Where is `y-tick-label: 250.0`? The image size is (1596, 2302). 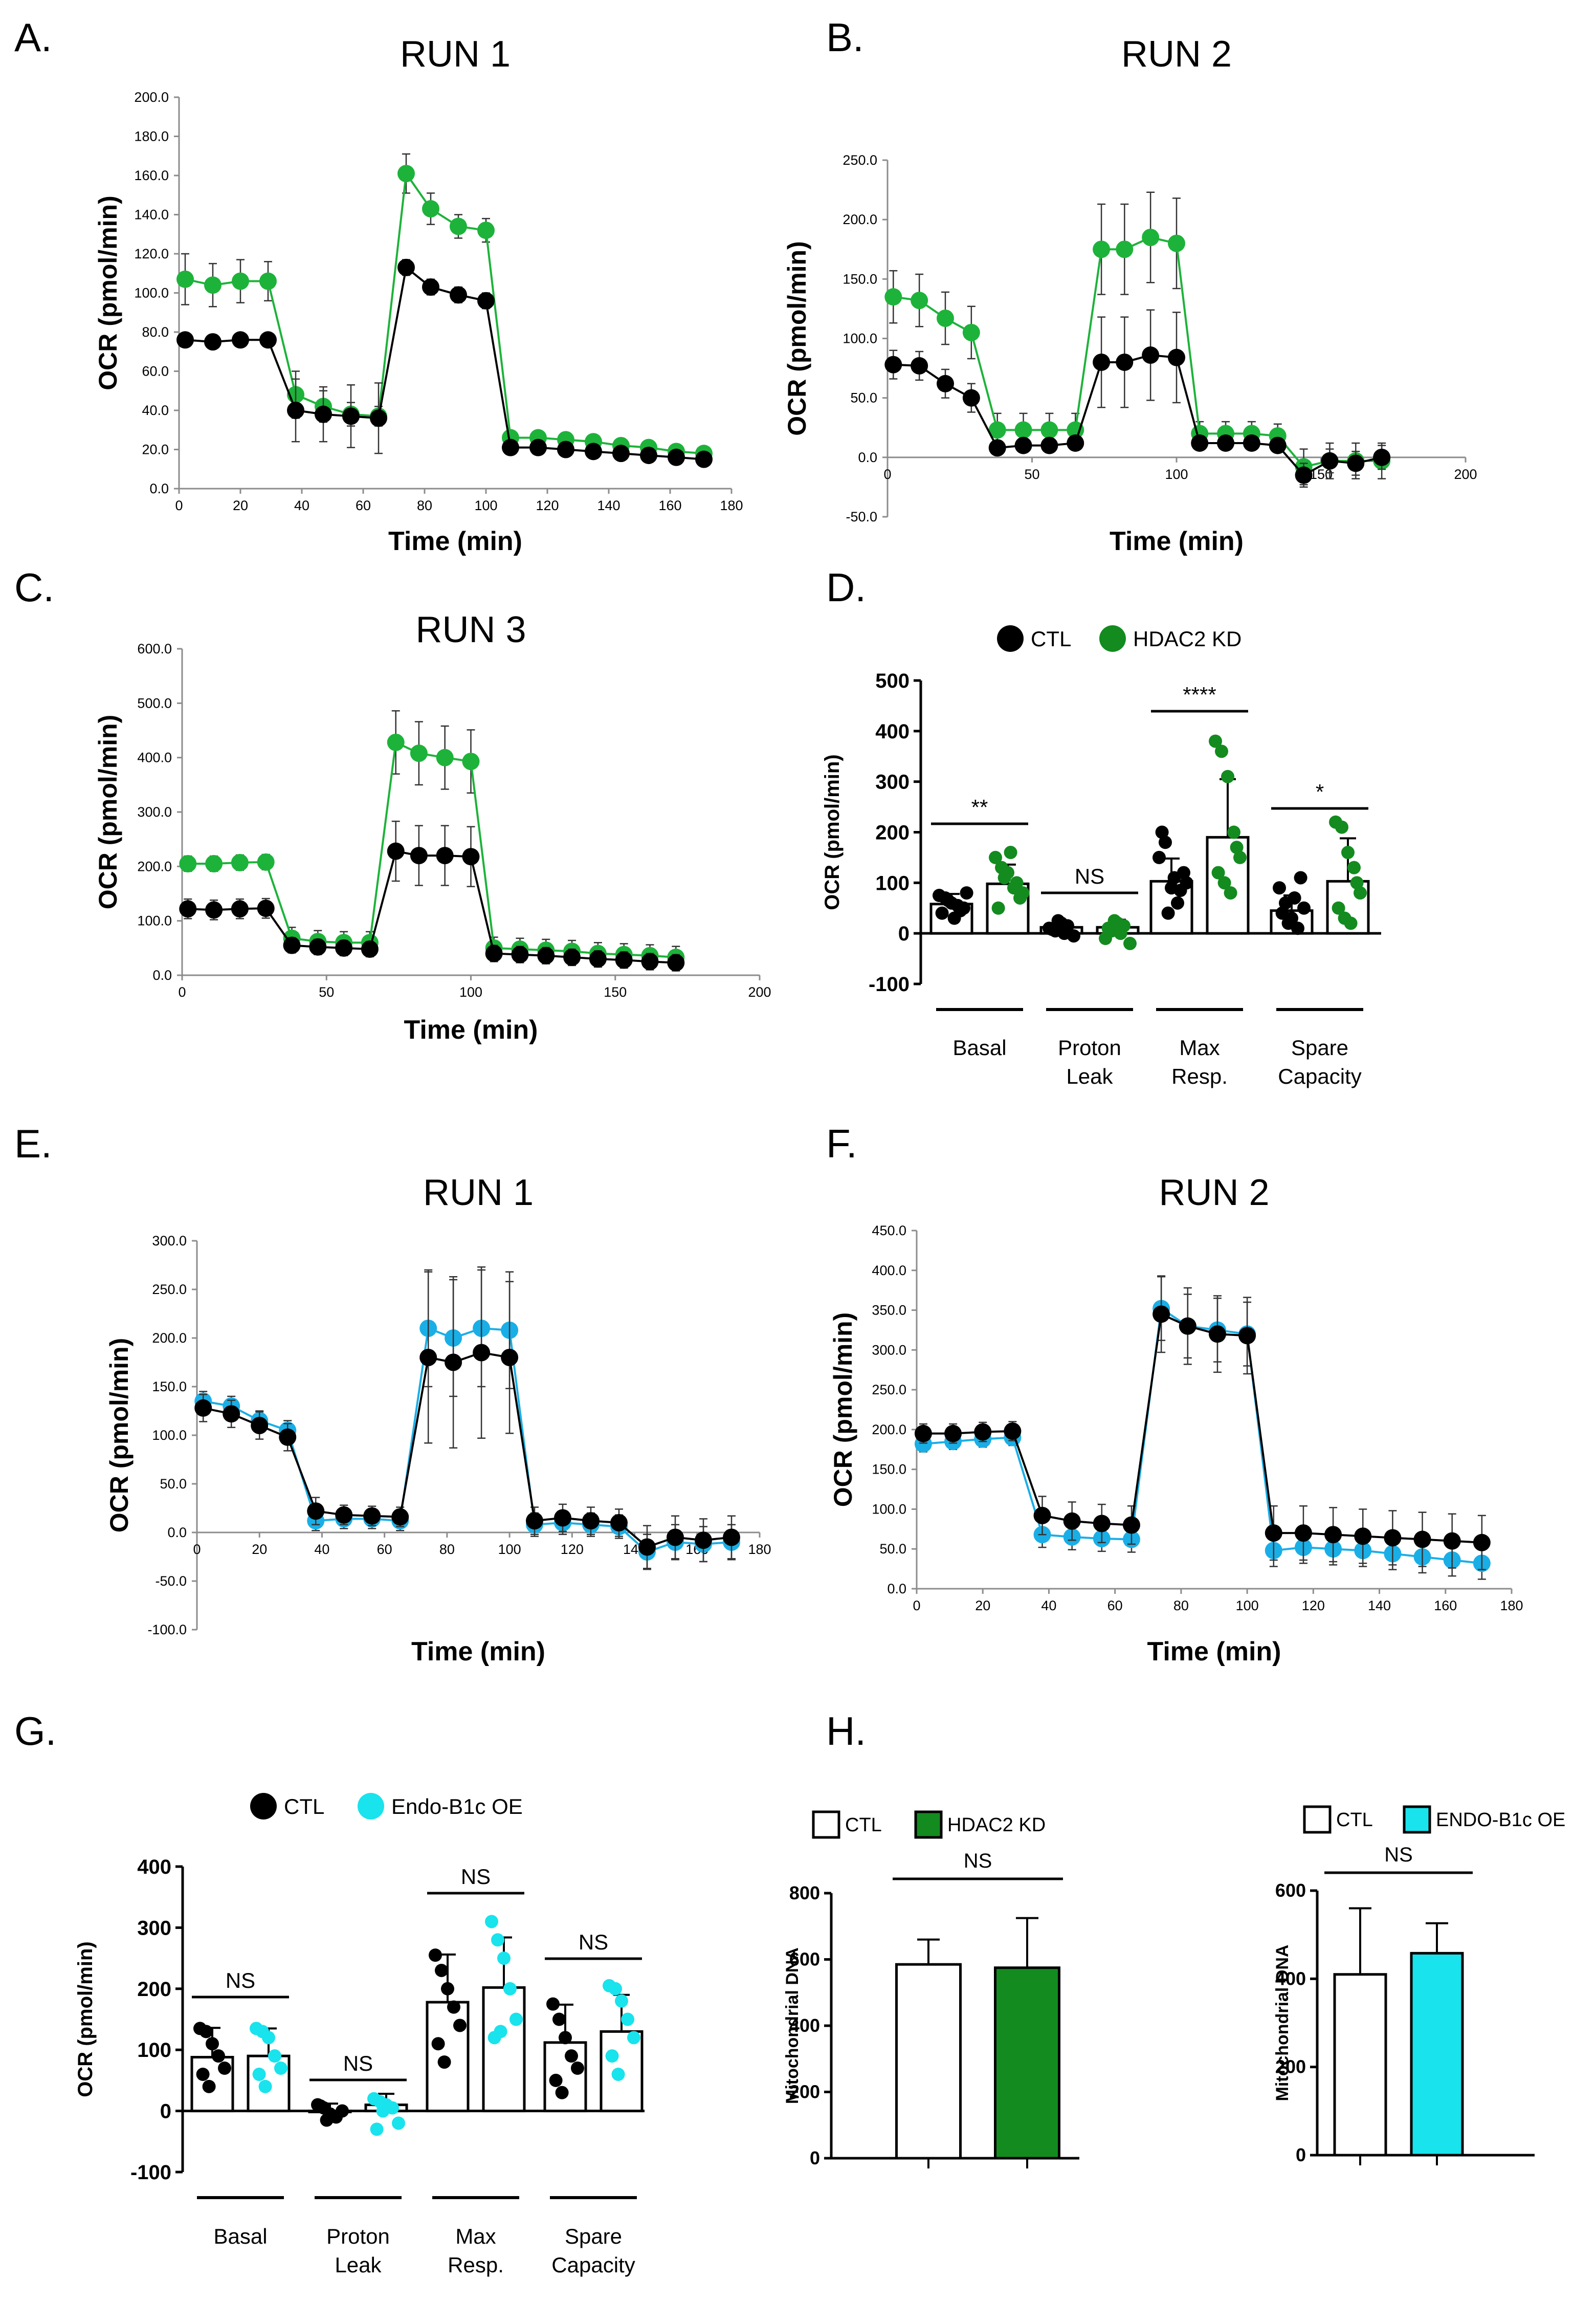 y-tick-label: 250.0 is located at coordinates (169, 1290).